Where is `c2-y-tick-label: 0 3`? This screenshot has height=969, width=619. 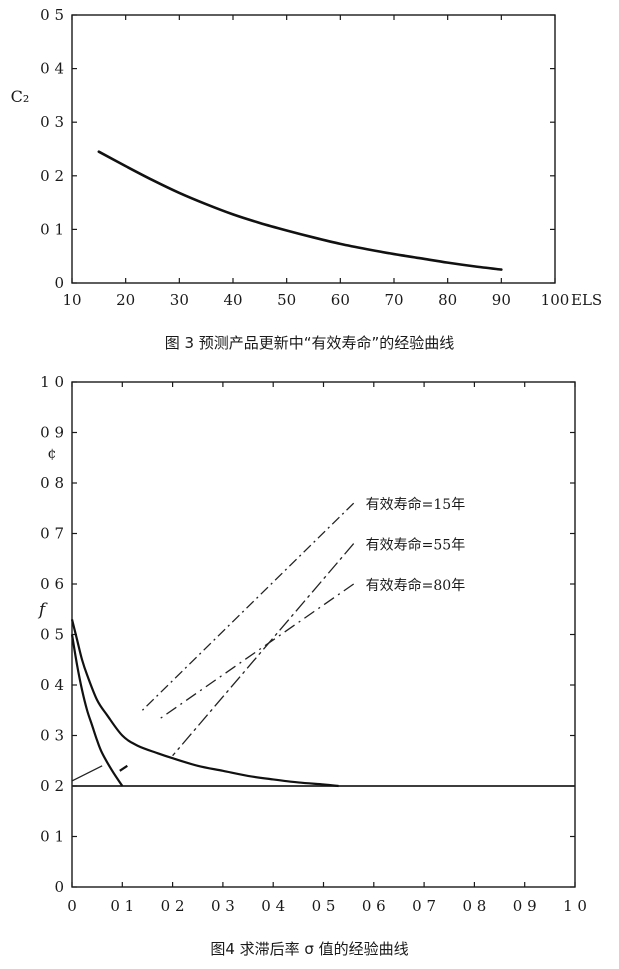 c2-y-tick-label: 0 3 is located at coordinates (52, 736).